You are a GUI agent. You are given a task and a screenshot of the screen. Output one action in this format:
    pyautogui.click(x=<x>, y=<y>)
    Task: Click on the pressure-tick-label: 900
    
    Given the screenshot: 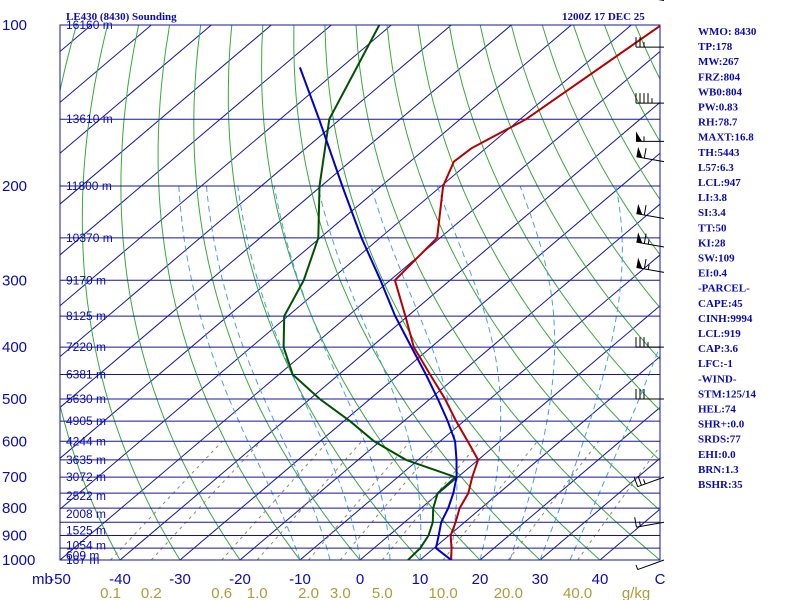 What is the action you would take?
    pyautogui.click(x=14, y=536)
    